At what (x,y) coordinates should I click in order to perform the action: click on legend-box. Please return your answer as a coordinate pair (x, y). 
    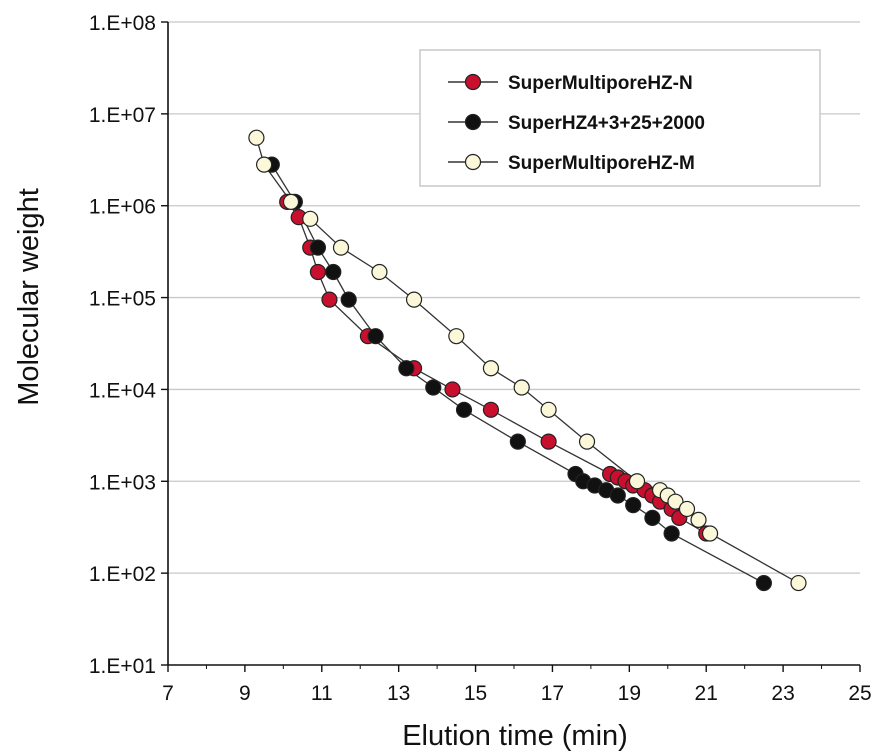
    Looking at the image, I should click on (620, 118).